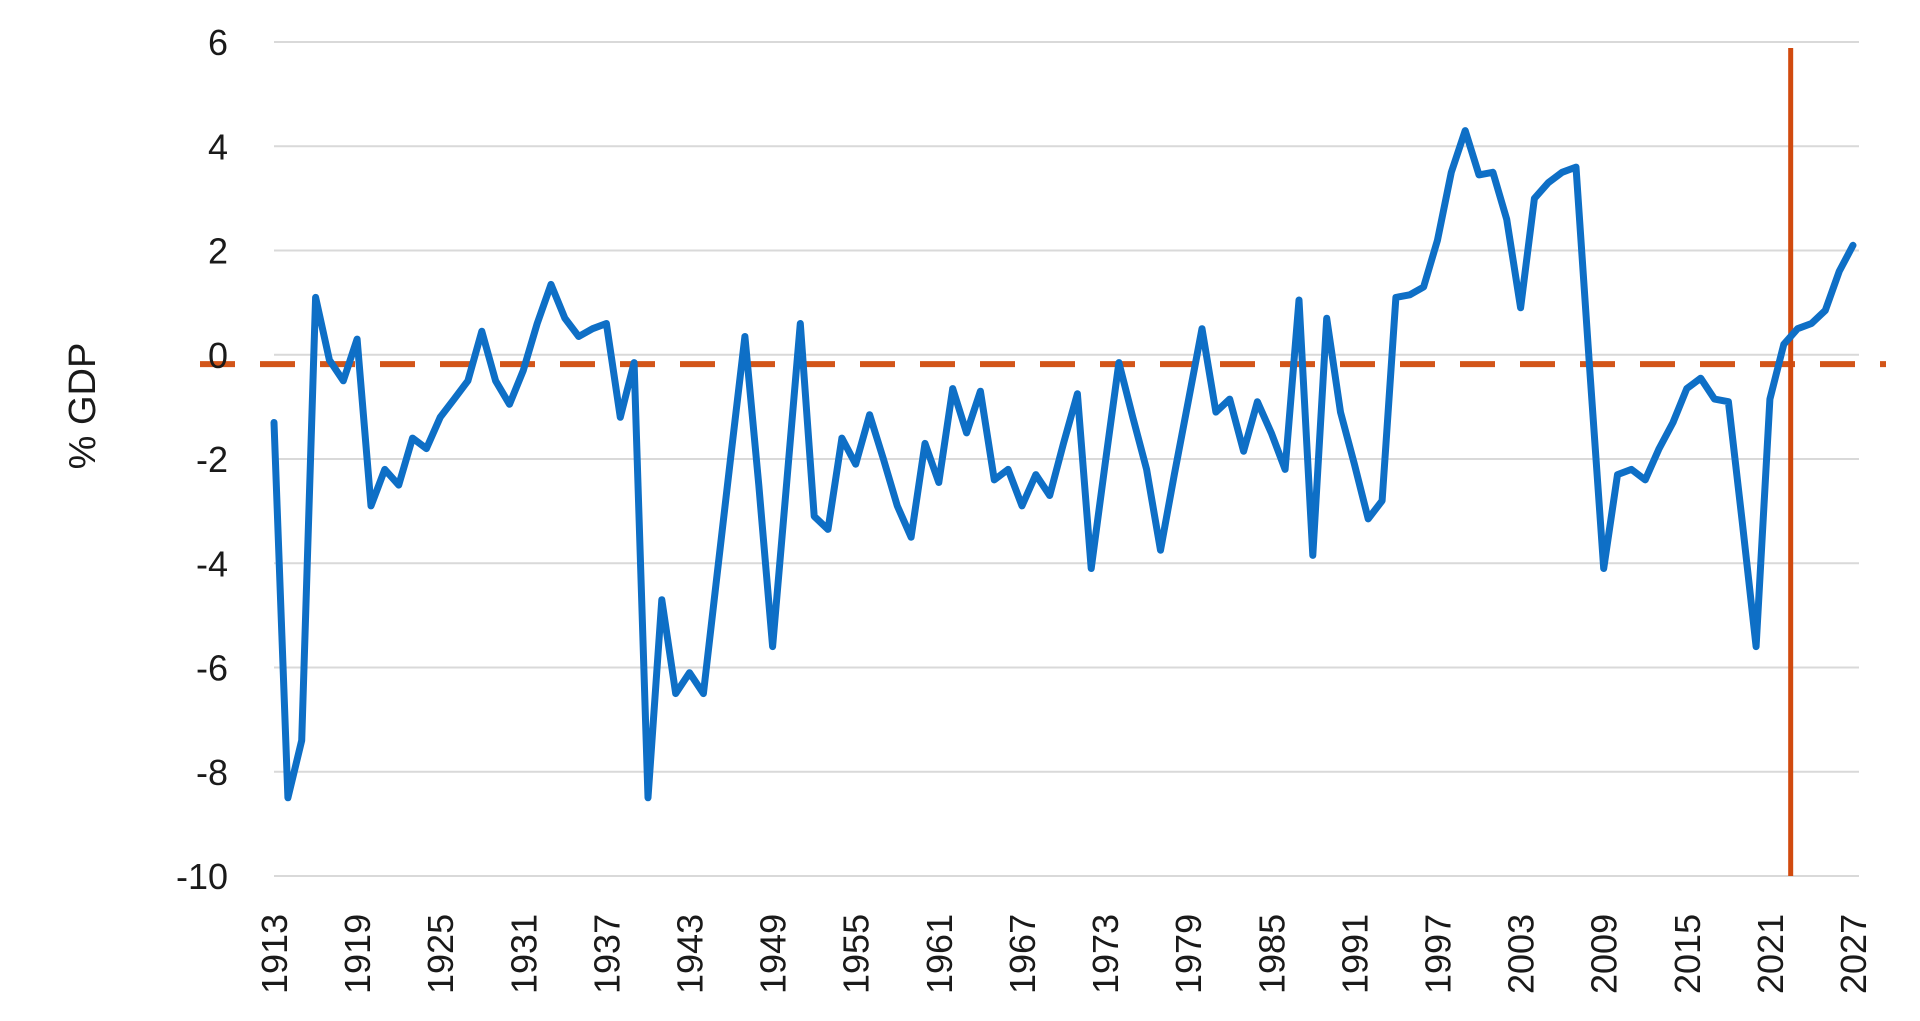 The height and width of the screenshot is (1021, 1920). Describe the element at coordinates (218, 251) in the screenshot. I see `y-tick-label: 2` at that location.